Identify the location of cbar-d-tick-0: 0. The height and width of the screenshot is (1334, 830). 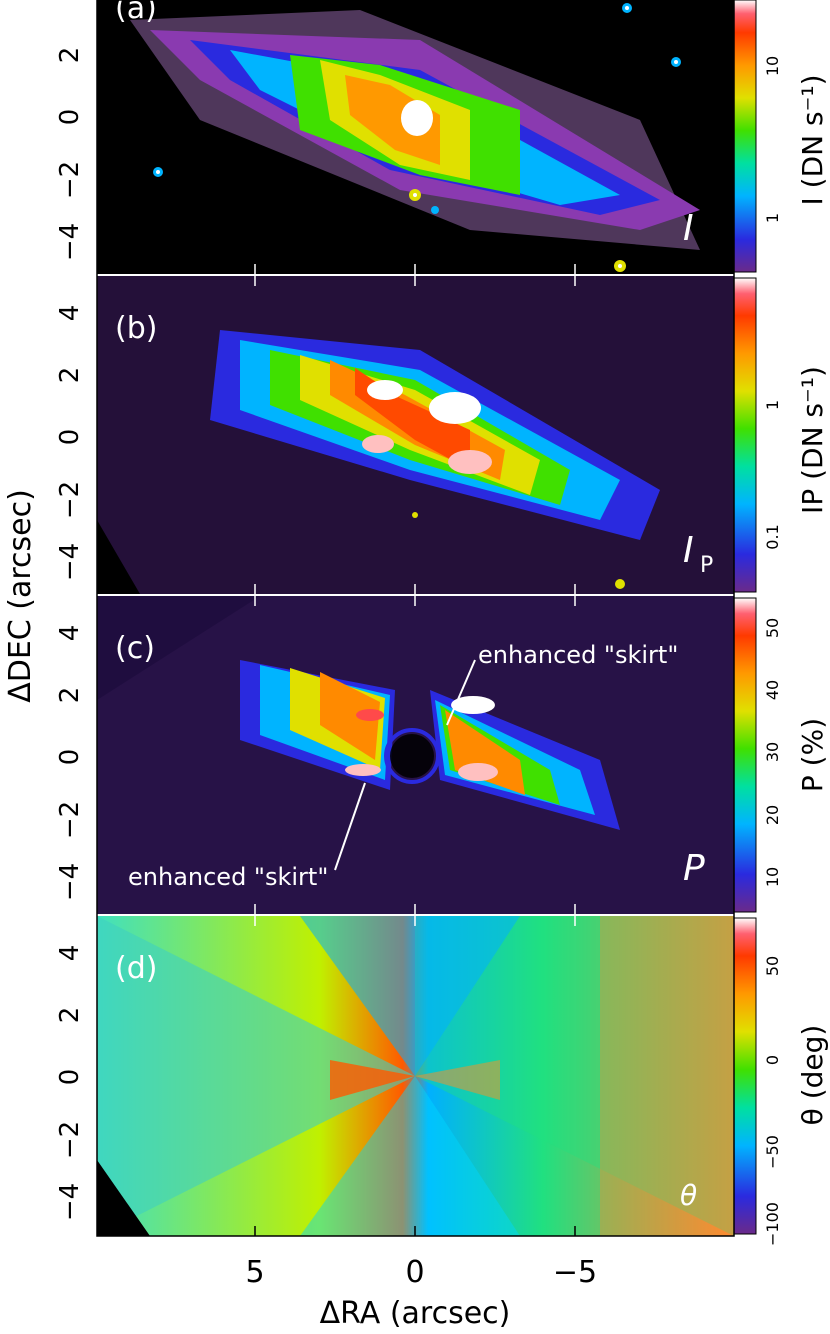
(772, 1060).